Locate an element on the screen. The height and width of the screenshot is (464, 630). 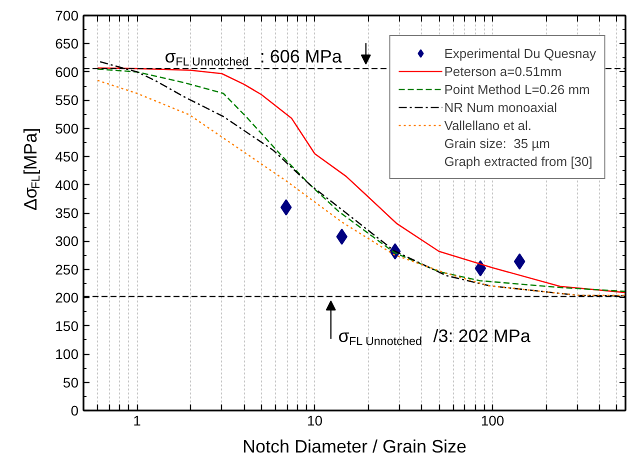
x-tick-label: 1 is located at coordinates (137, 420).